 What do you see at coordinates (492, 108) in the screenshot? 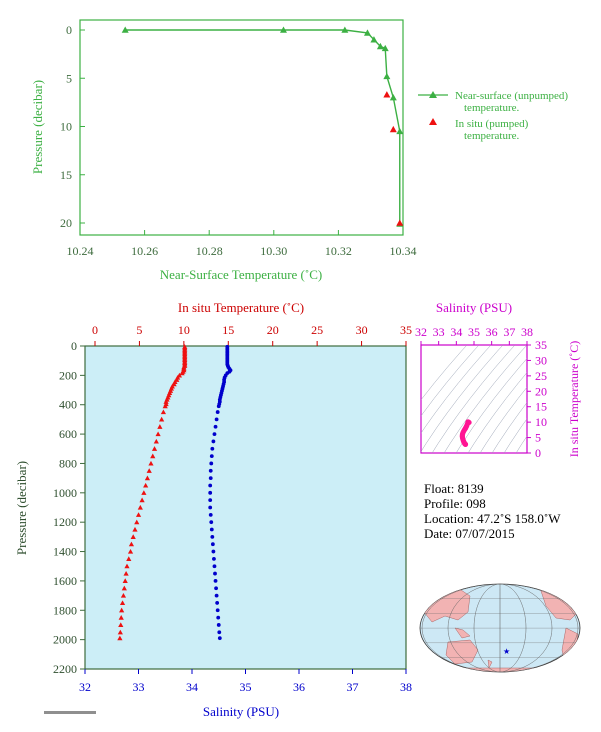
I see `legend-unpumped-line-2: temperature.` at bounding box center [492, 108].